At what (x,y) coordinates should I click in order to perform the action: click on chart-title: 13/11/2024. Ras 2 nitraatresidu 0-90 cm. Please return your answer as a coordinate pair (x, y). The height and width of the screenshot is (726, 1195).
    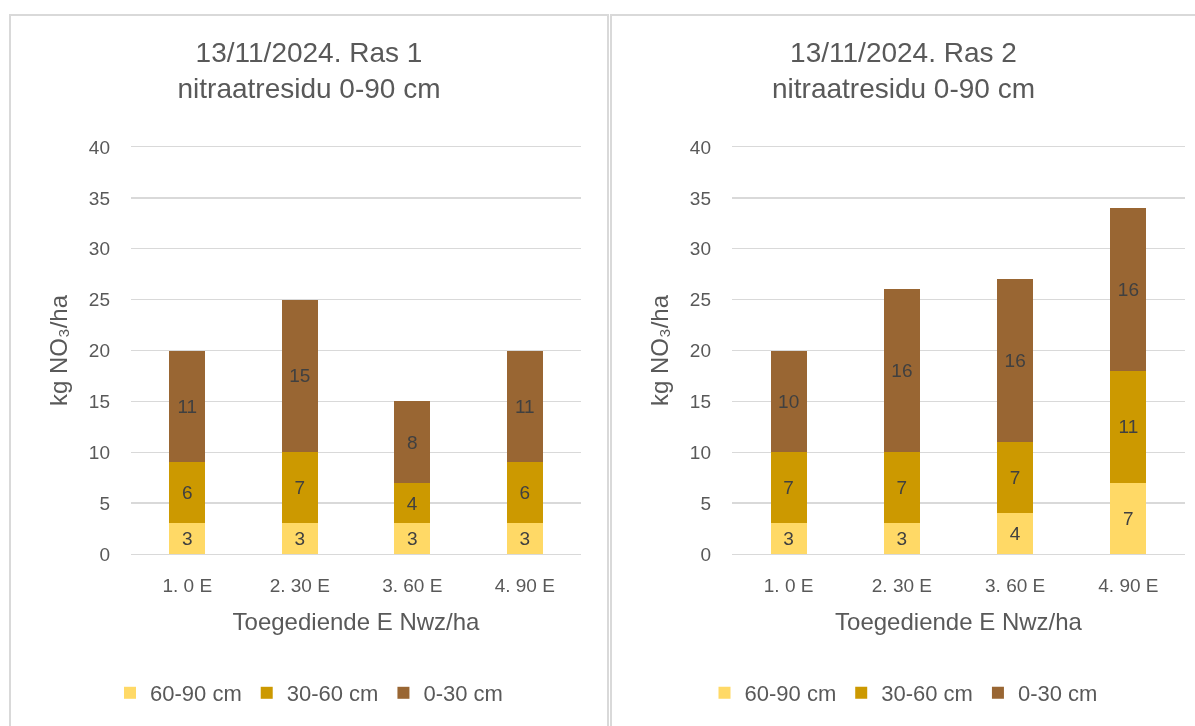
    Looking at the image, I should click on (903, 71).